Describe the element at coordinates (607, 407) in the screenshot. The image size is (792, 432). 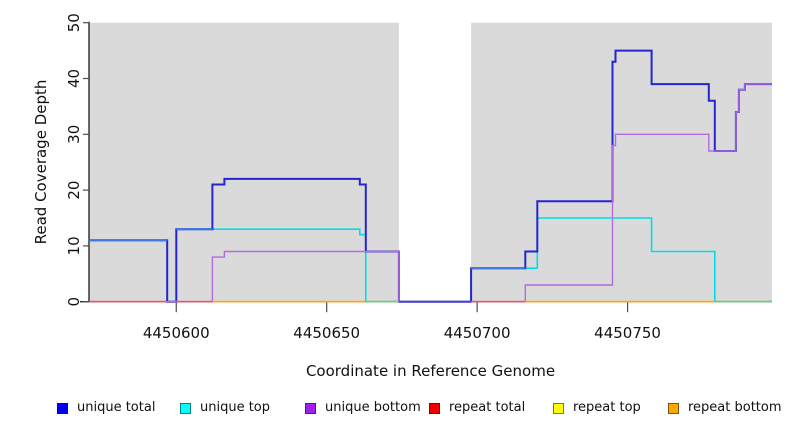
I see `legend-label: repeat top` at that location.